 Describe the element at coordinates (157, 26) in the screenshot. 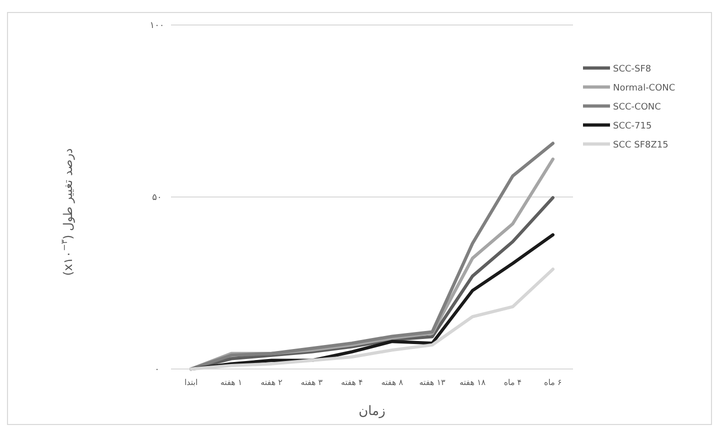

I see `y-tick-label: ۱۰۰` at that location.